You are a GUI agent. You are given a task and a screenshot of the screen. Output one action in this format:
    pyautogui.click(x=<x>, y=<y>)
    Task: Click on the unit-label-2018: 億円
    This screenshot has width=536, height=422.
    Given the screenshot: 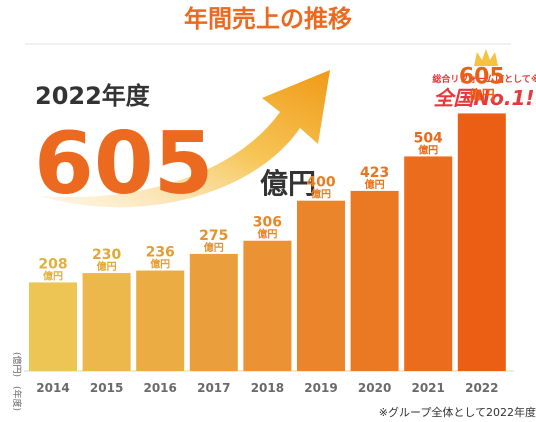 What is the action you would take?
    pyautogui.click(x=267, y=234)
    